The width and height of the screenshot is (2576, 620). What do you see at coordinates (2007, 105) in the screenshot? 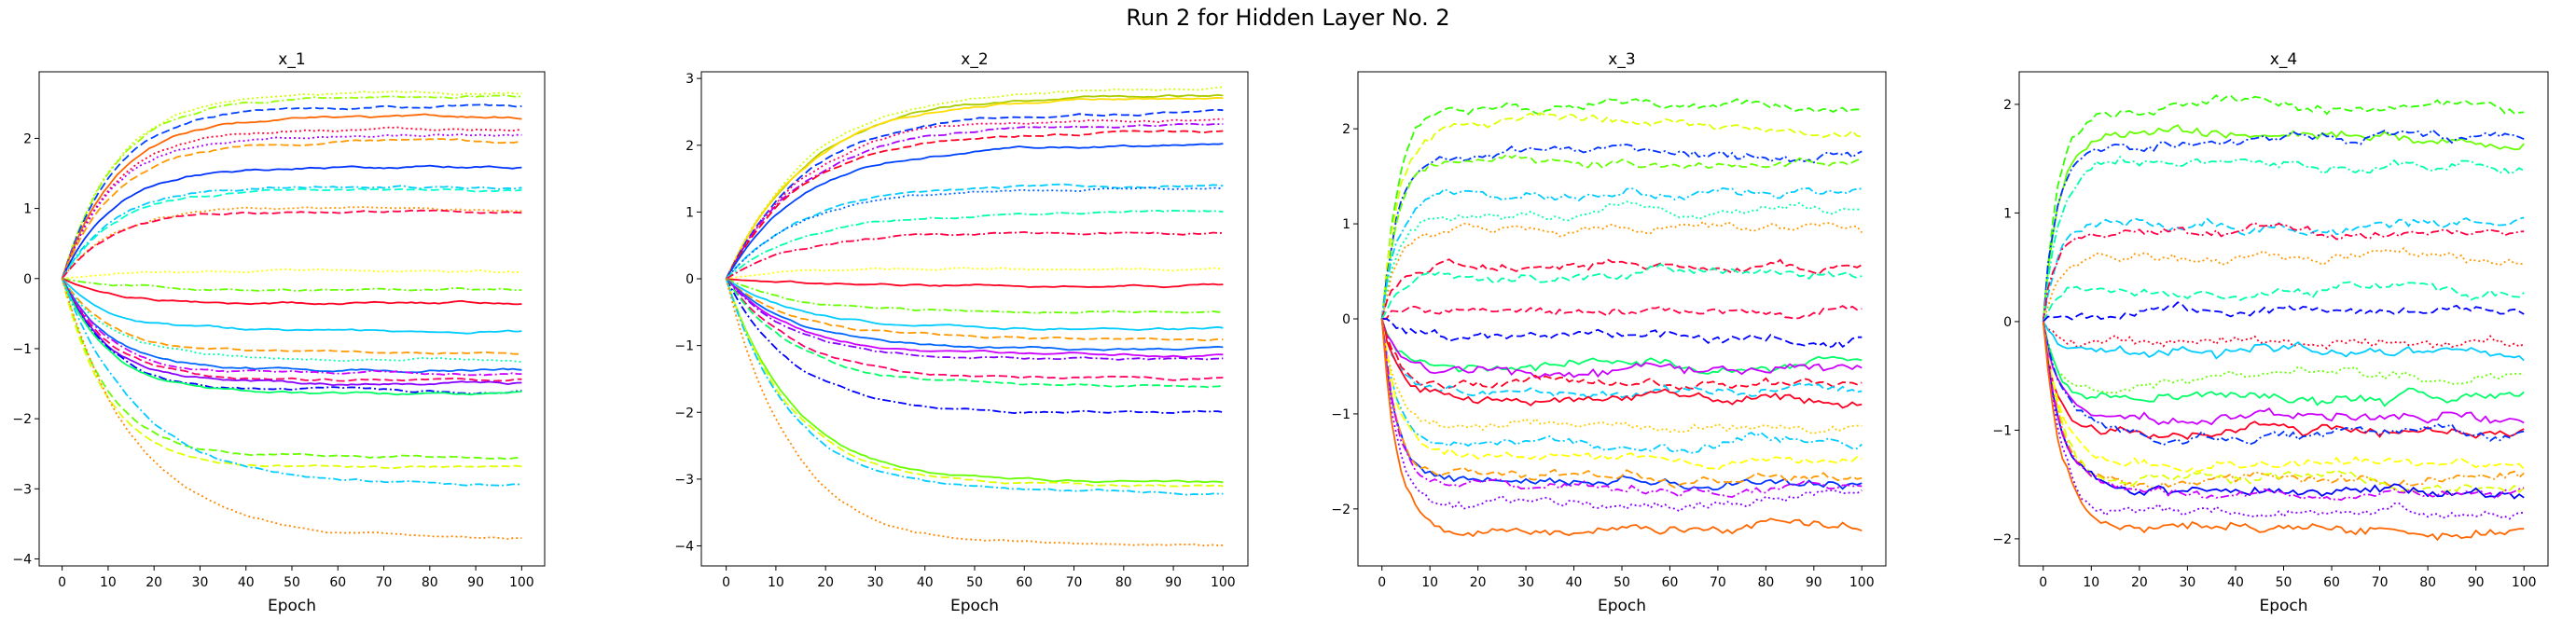
I see `y-tick-label: 2` at bounding box center [2007, 105].